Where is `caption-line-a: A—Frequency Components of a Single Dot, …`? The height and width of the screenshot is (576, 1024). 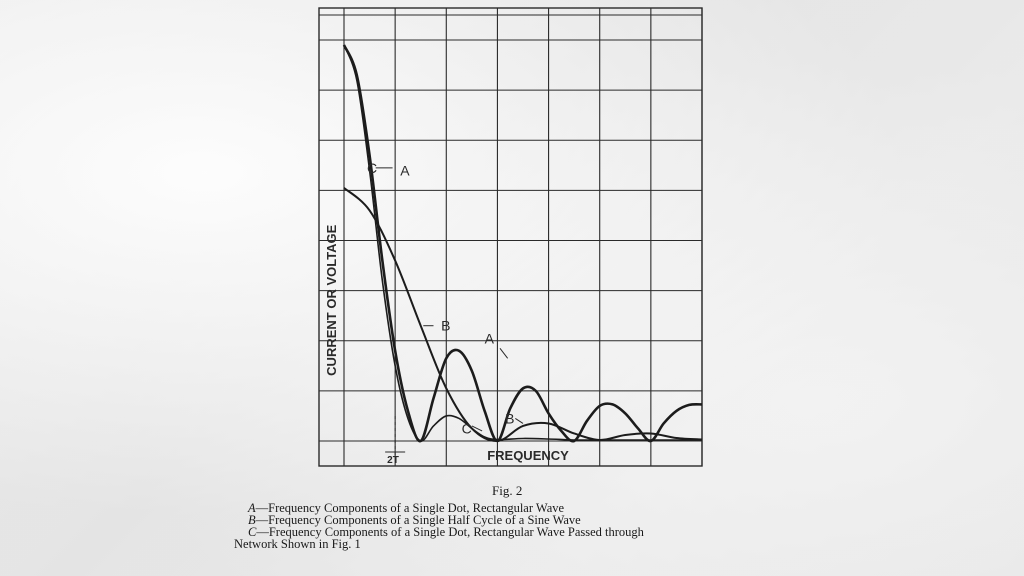 caption-line-a: A—Frequency Components of a Single Dot, … is located at coordinates (524, 508).